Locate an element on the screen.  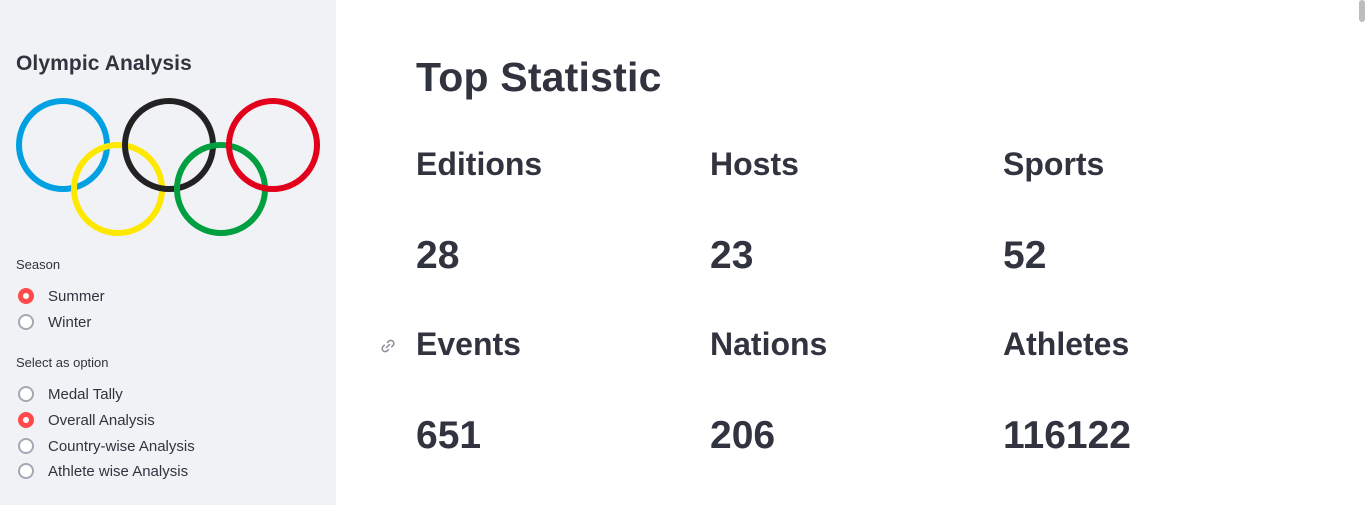
scrollbar is located at coordinates (1362, 11).